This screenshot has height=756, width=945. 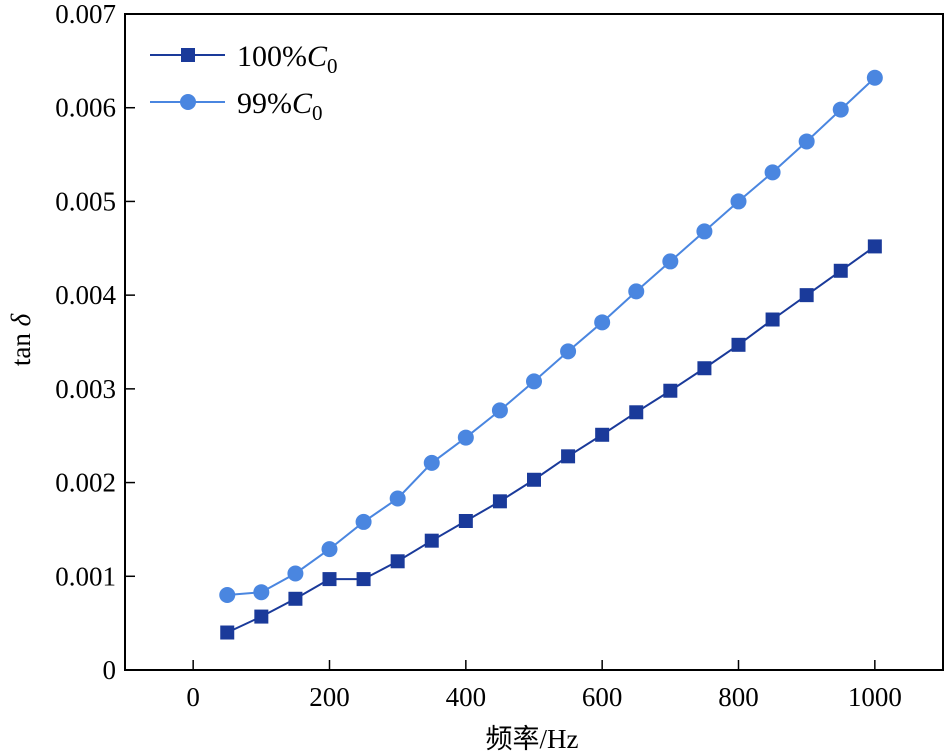 I want to click on legend-entry: 100%C0, so click(x=244, y=59).